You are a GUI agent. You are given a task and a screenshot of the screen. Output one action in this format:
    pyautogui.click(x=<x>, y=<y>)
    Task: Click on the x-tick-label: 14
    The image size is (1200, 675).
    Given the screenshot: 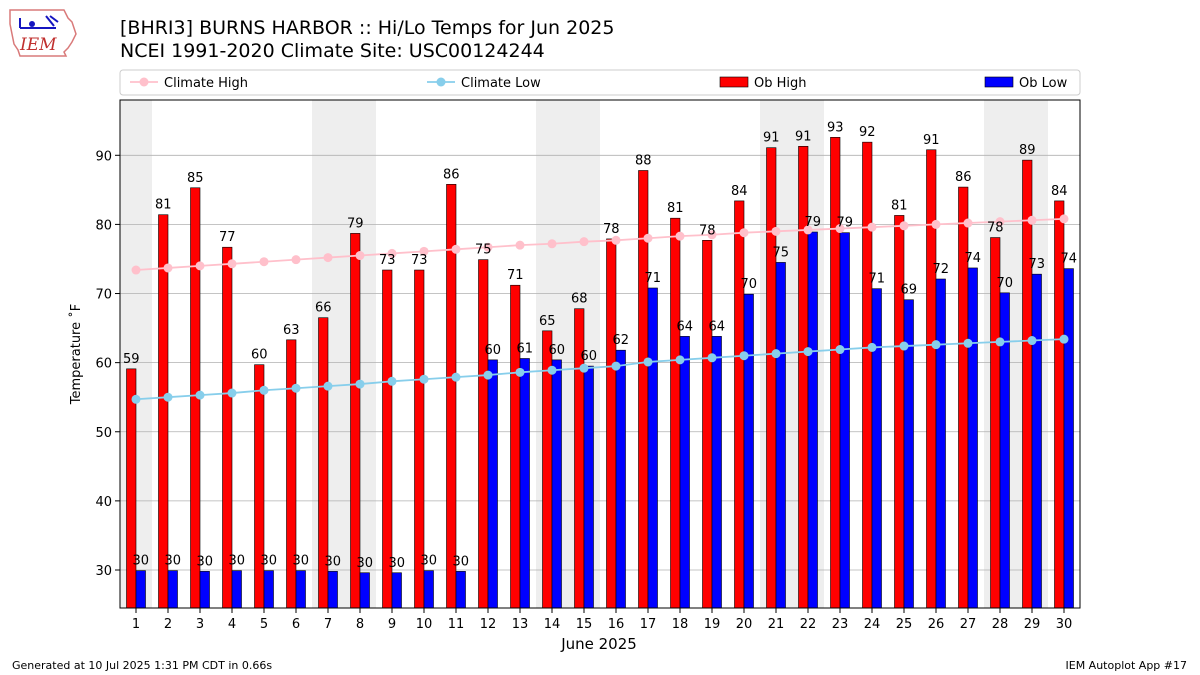 What is the action you would take?
    pyautogui.click(x=552, y=624)
    